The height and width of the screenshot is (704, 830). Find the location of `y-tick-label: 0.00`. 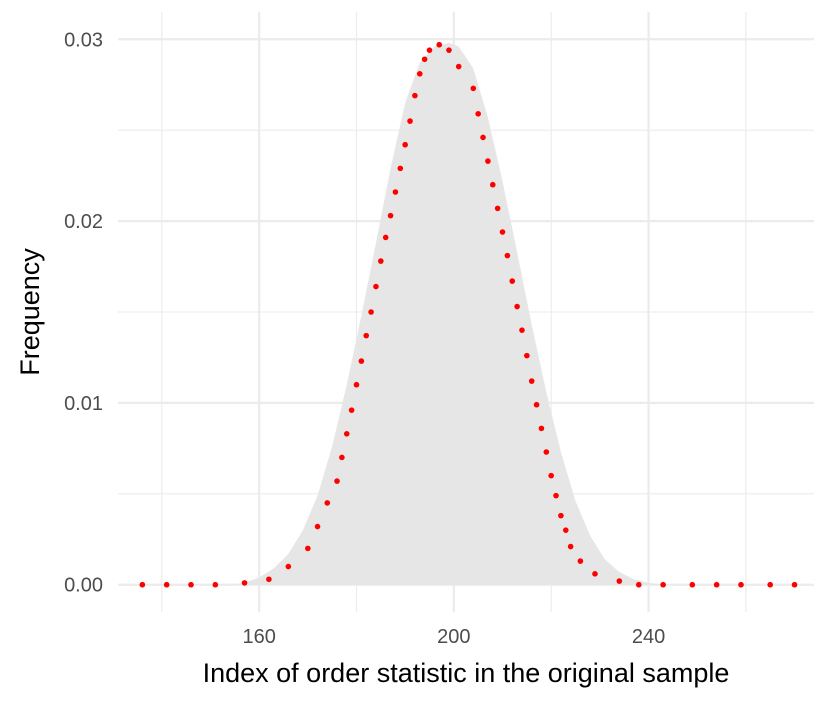

y-tick-label: 0.00 is located at coordinates (83, 586).